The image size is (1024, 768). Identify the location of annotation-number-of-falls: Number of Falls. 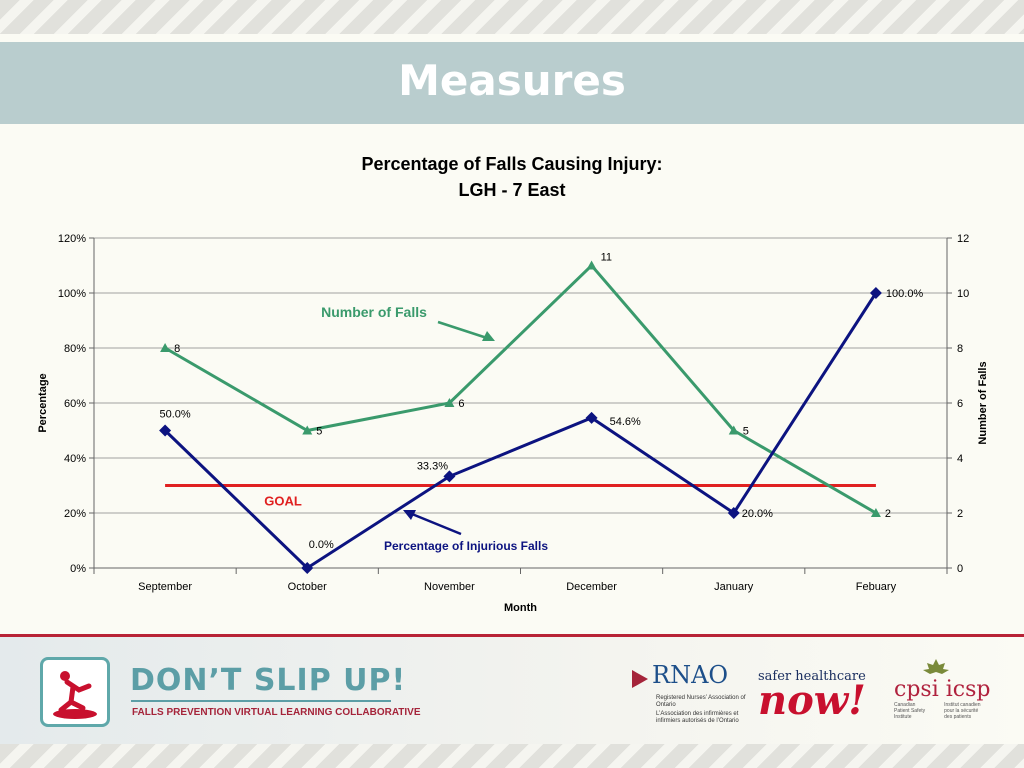
(374, 312).